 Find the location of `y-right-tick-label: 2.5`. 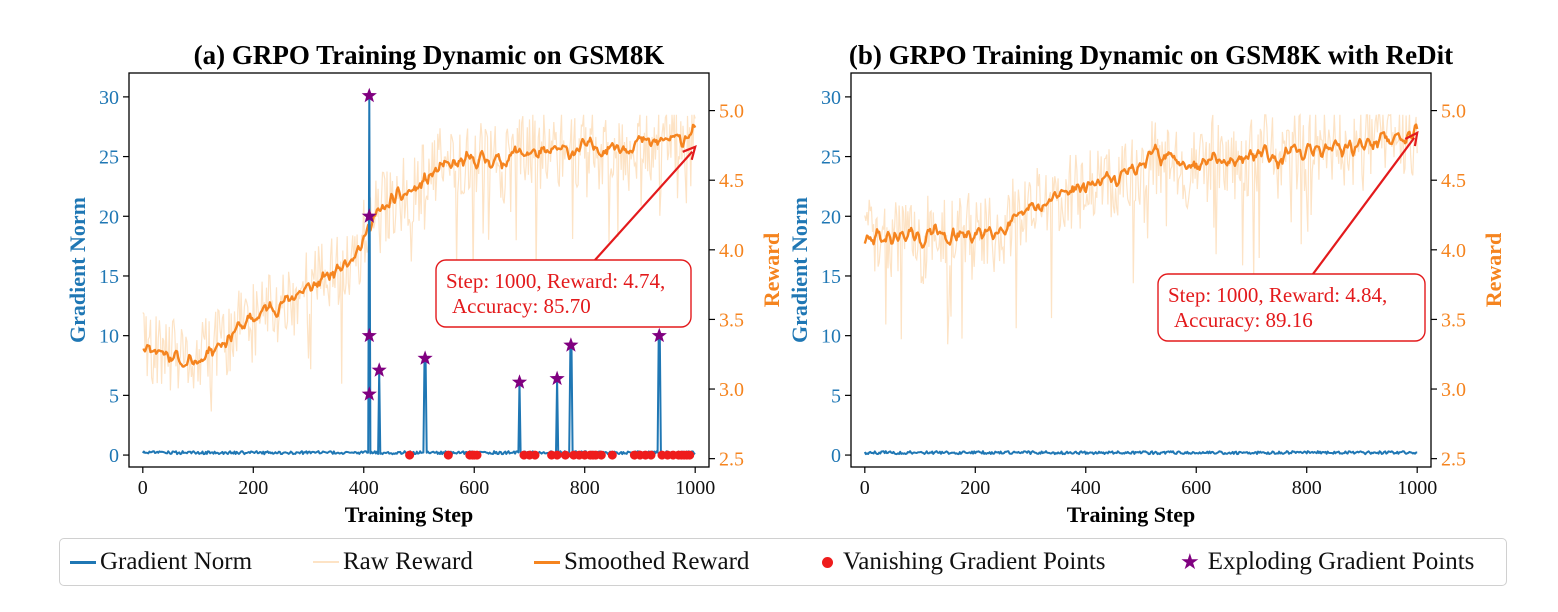

y-right-tick-label: 2.5 is located at coordinates (731, 460).